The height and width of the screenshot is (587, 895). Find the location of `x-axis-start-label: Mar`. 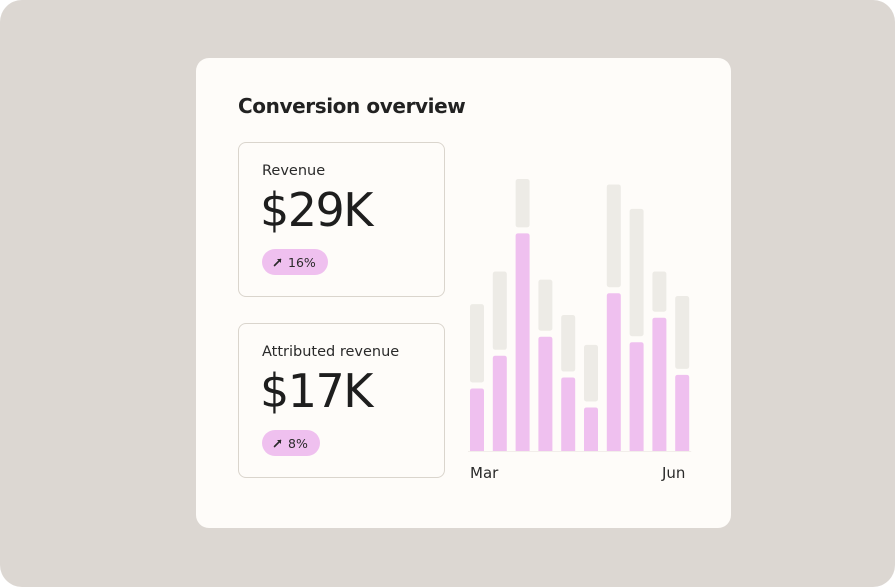

x-axis-start-label: Mar is located at coordinates (484, 473).